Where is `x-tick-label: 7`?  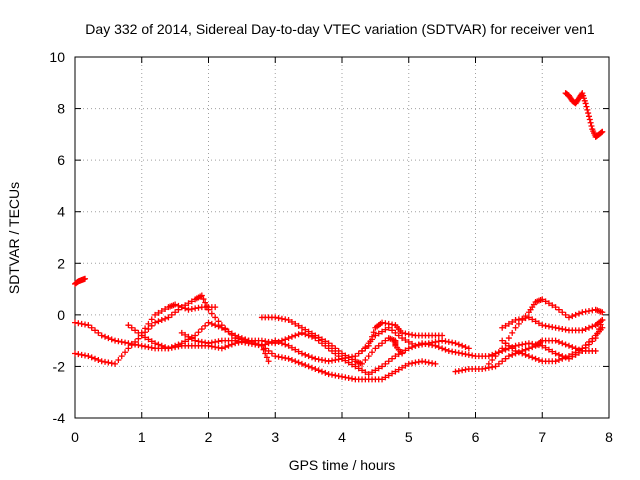 x-tick-label: 7 is located at coordinates (542, 437).